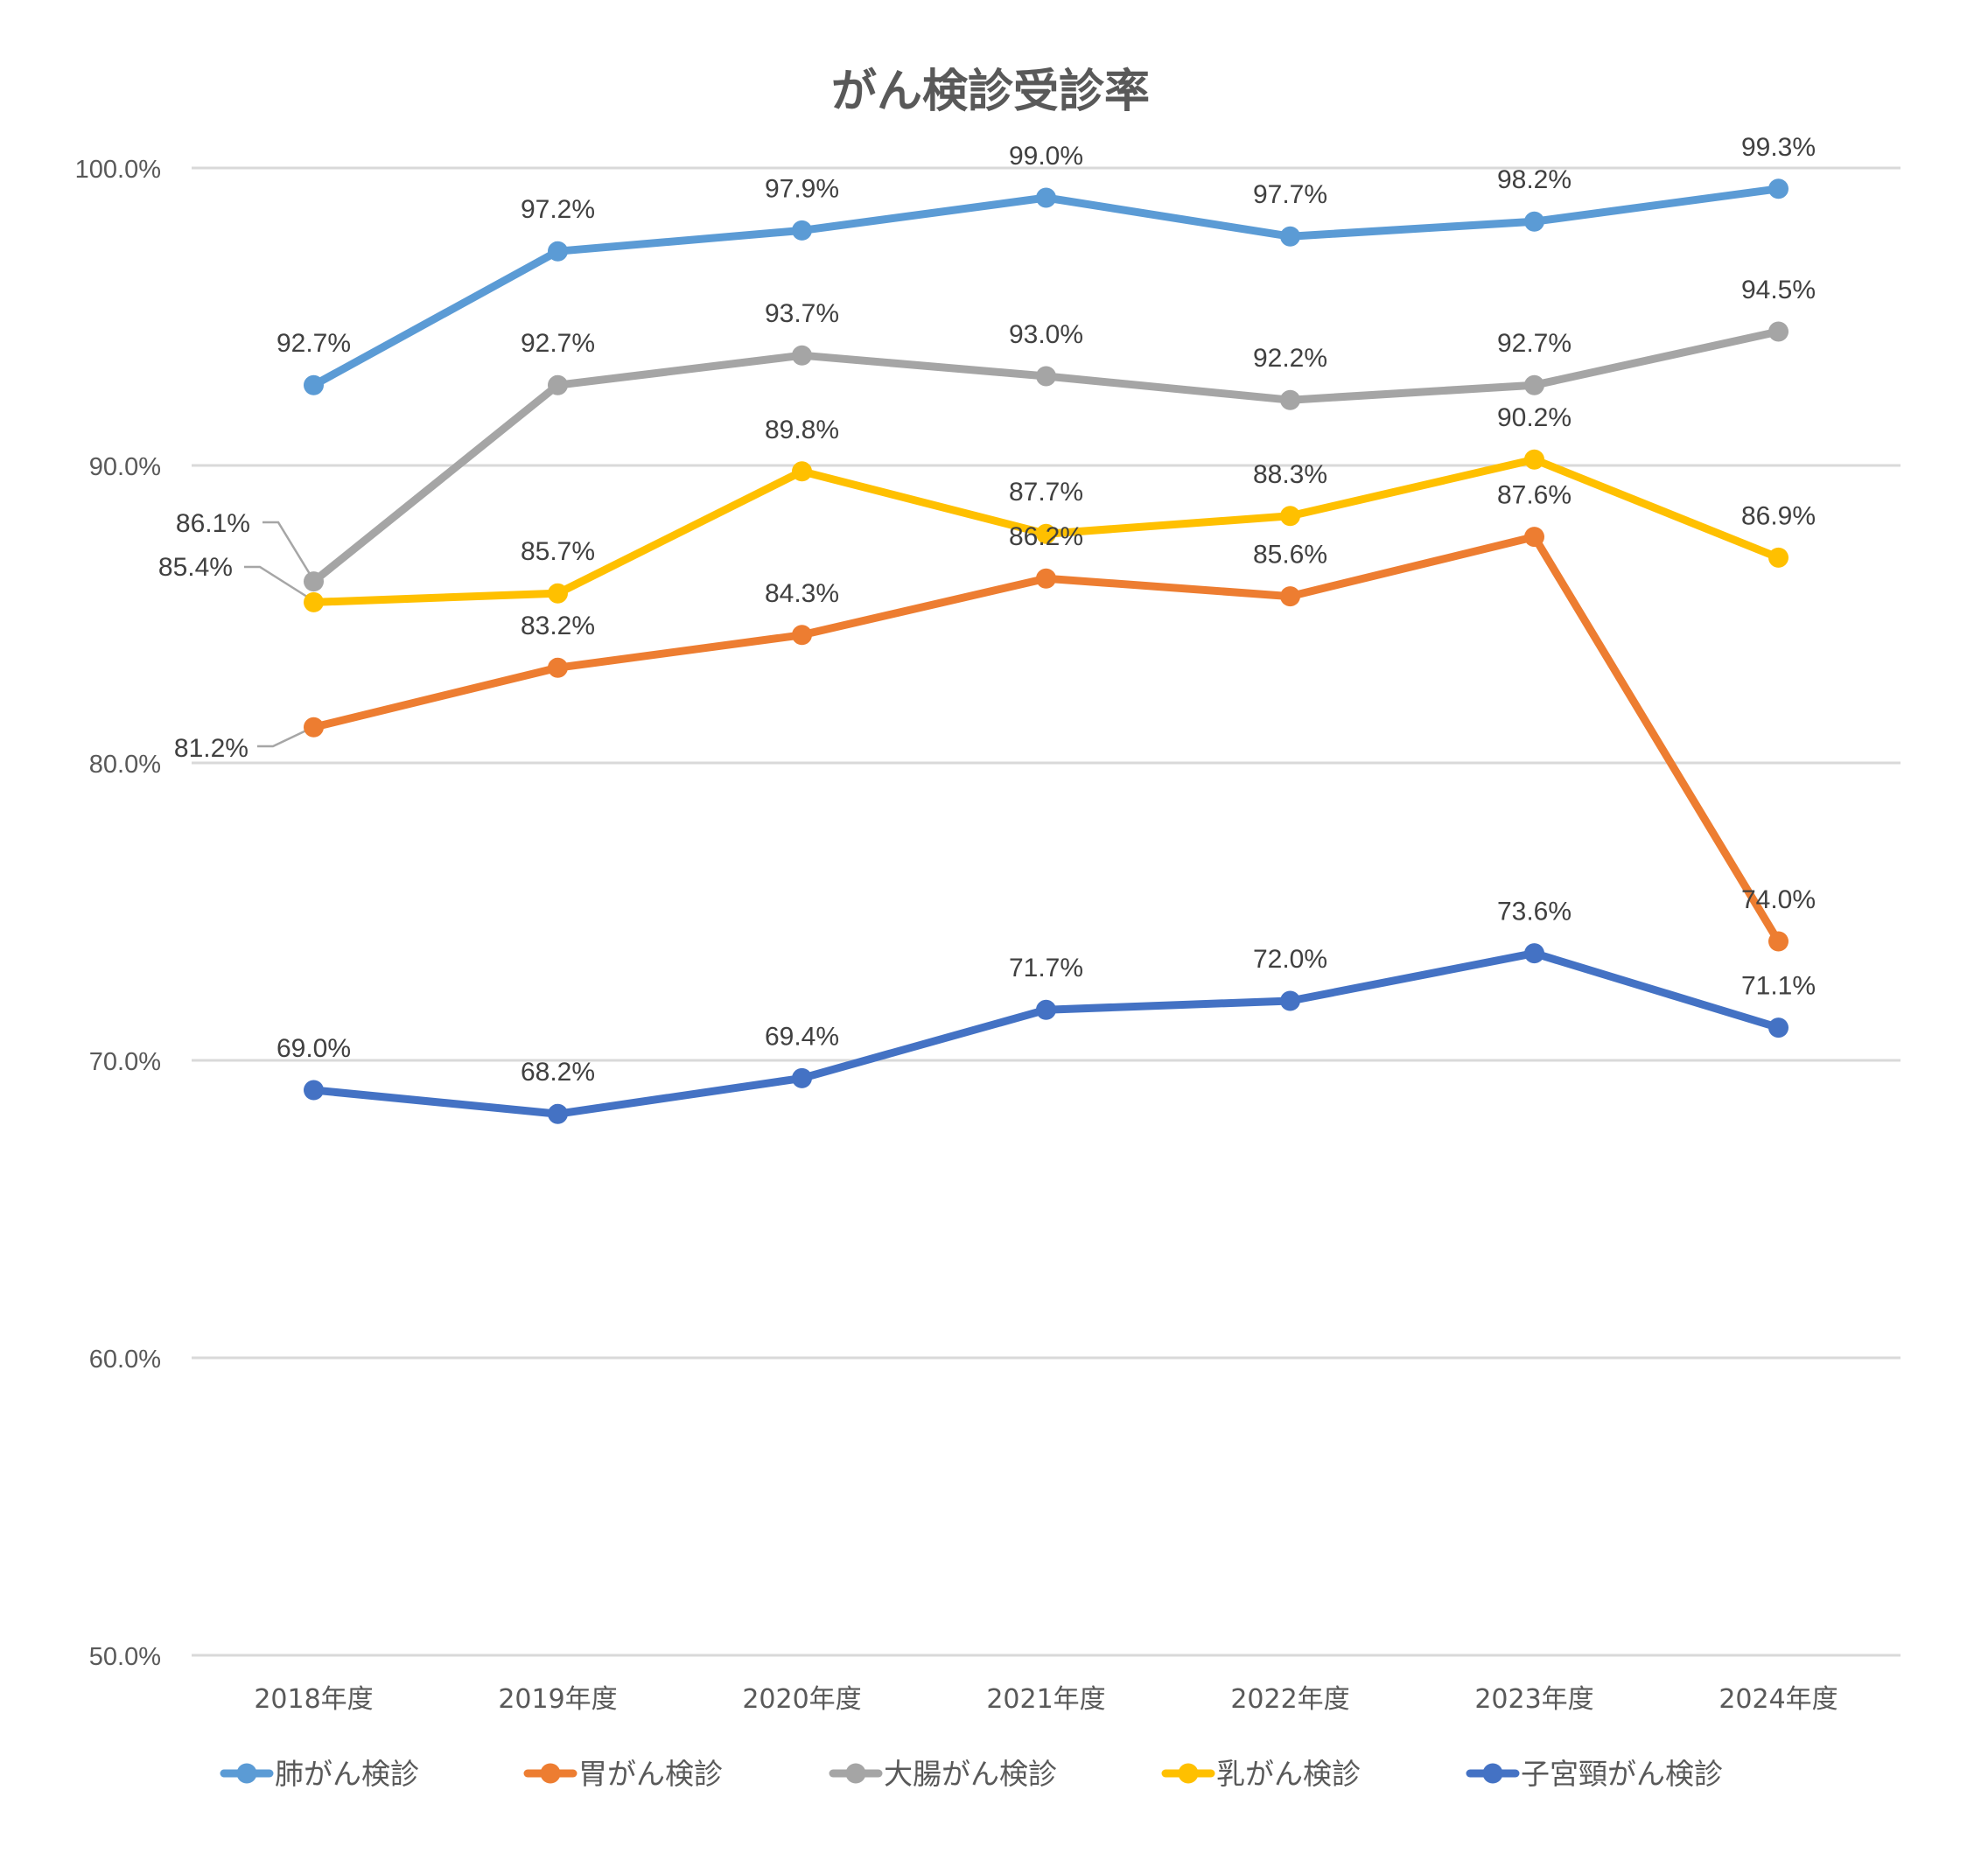  Describe the element at coordinates (558, 626) in the screenshot. I see `data-label: 83.2%` at that location.